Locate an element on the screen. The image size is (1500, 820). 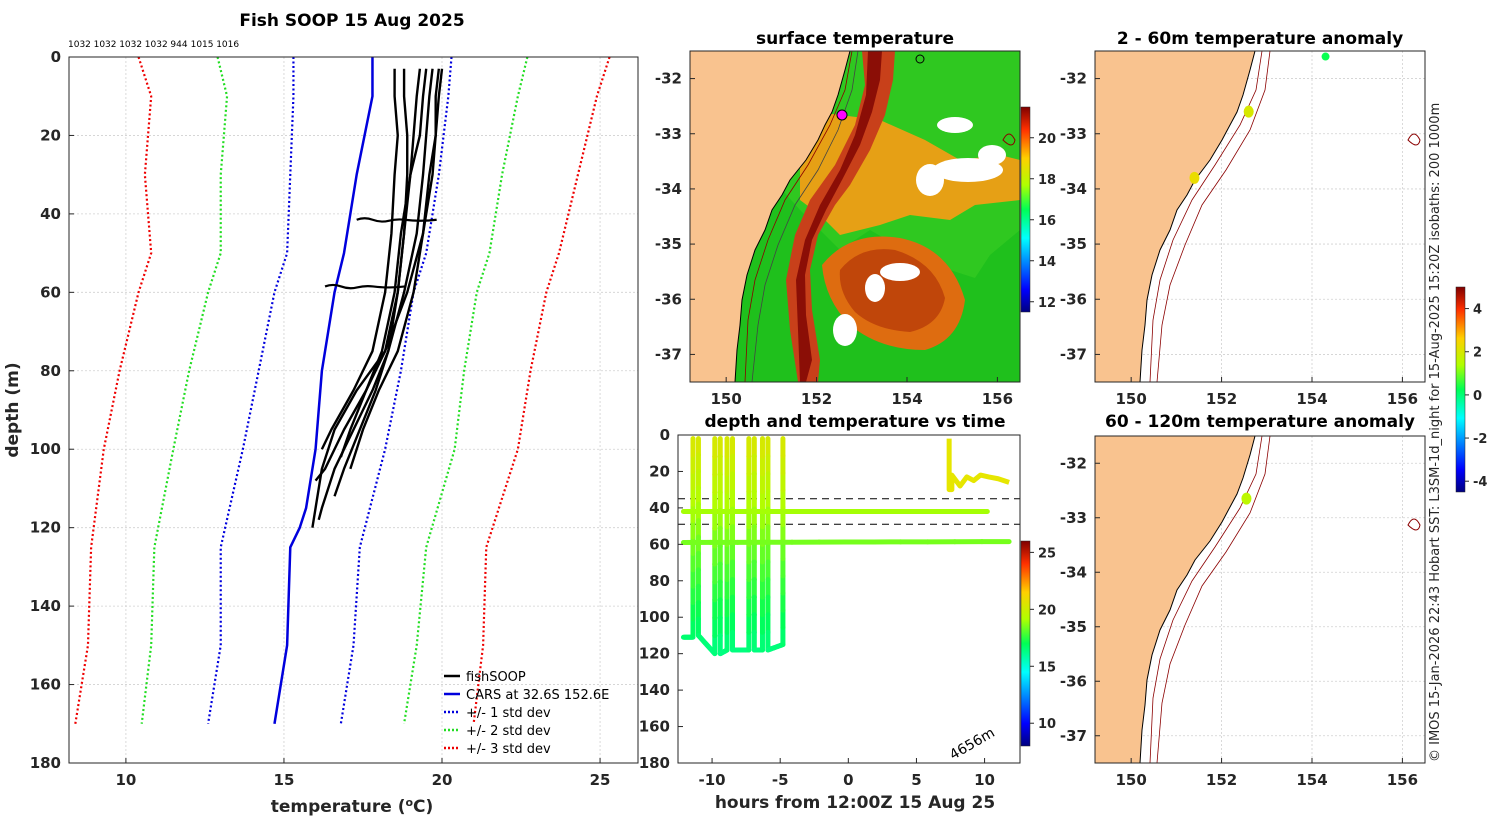
surface-cloud-gaps is located at coordinates (919, 231).